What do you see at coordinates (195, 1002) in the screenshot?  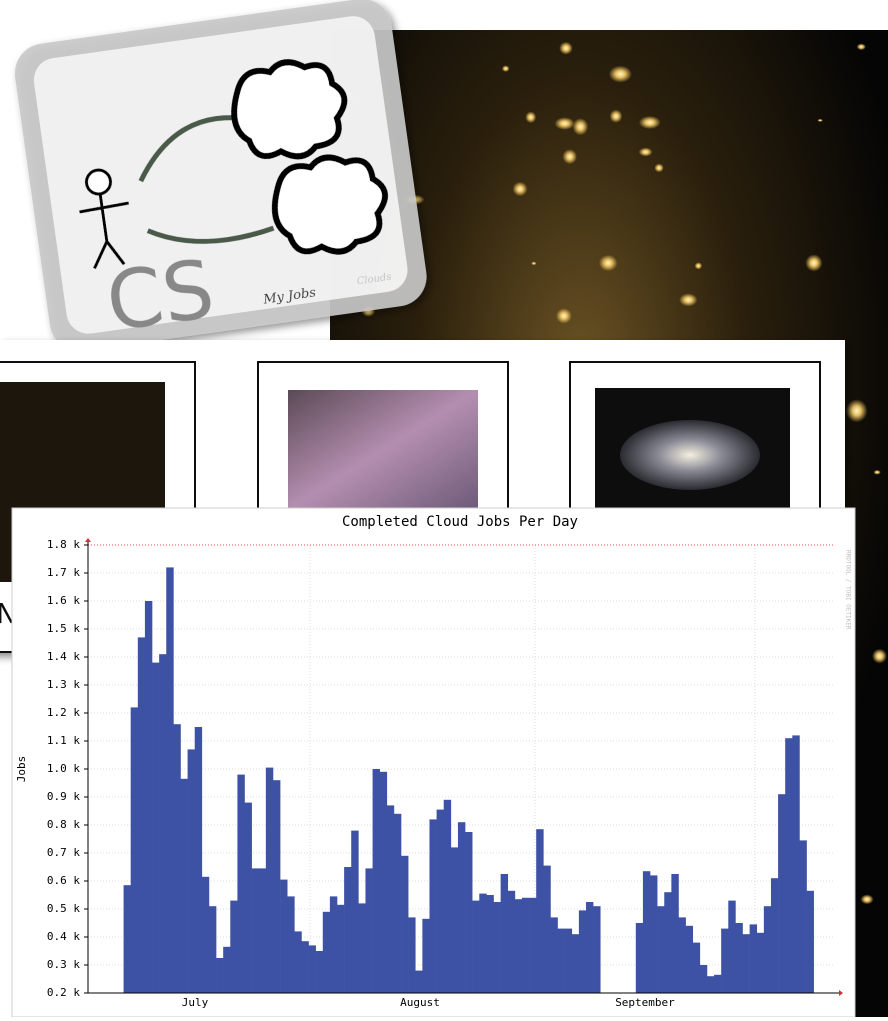 I see `x-tick-label: July` at bounding box center [195, 1002].